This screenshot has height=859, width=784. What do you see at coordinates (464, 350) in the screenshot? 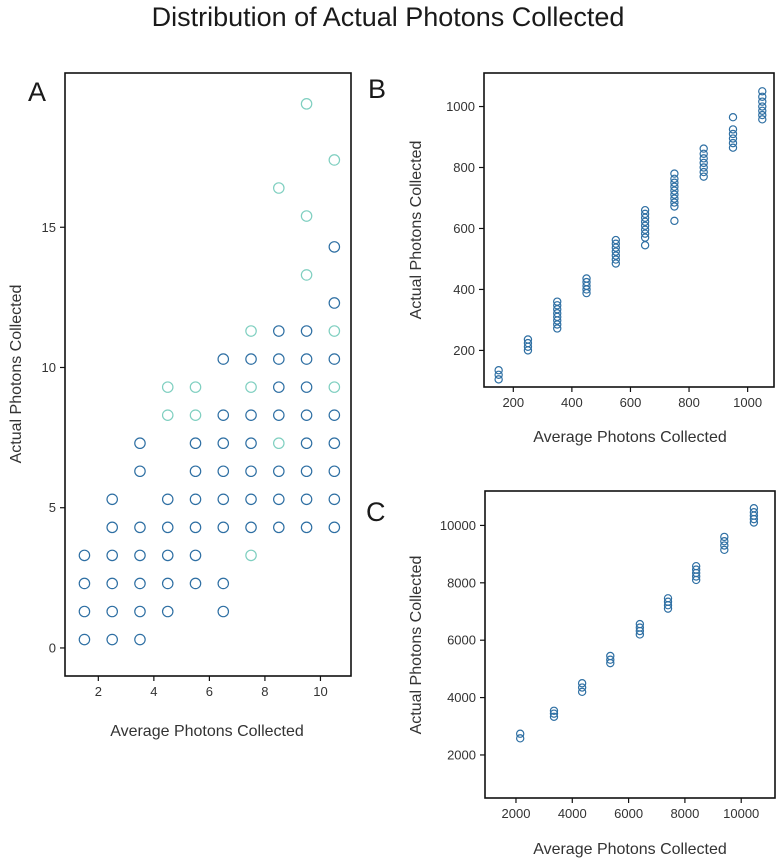
I see `panel-b-y-tick-label: 200` at bounding box center [464, 350].